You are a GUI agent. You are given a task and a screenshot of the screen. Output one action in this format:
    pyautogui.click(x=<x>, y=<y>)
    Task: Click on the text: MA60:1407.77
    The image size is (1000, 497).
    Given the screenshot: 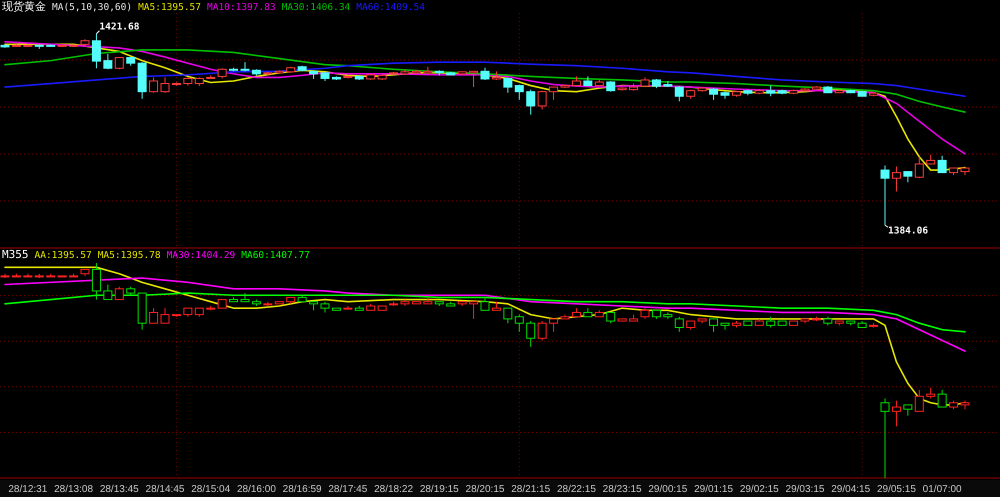 What is the action you would take?
    pyautogui.click(x=275, y=255)
    